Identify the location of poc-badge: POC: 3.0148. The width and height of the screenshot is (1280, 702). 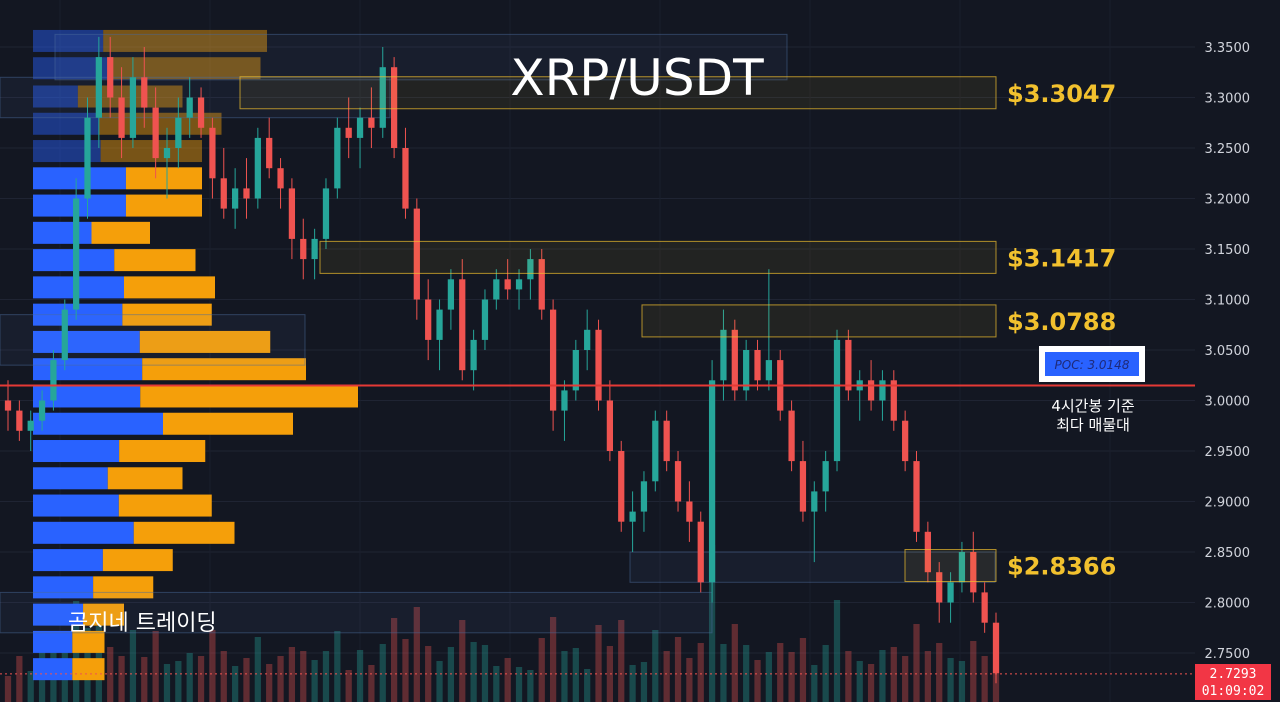
(1092, 364).